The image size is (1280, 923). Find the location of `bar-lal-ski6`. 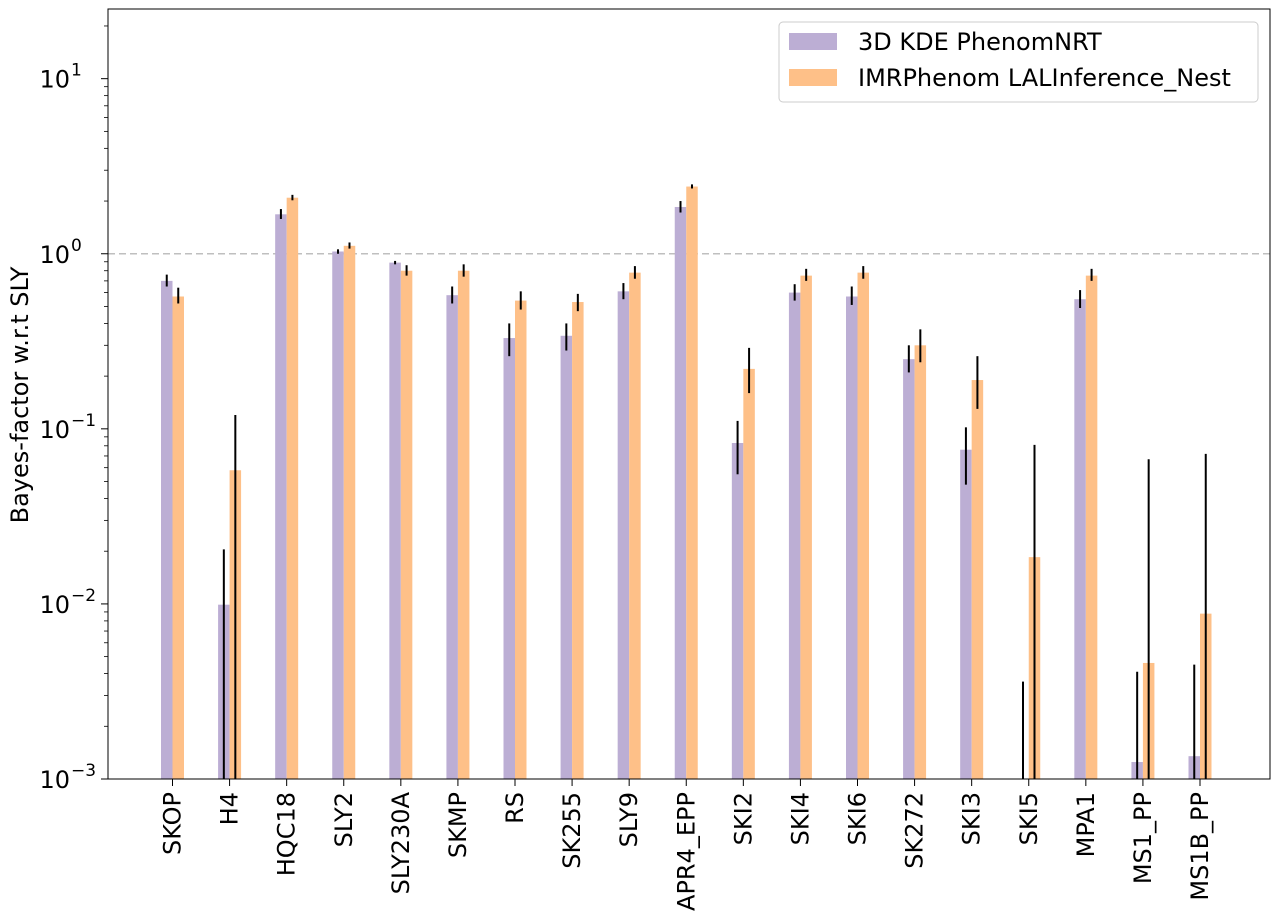

bar-lal-ski6 is located at coordinates (863, 525).